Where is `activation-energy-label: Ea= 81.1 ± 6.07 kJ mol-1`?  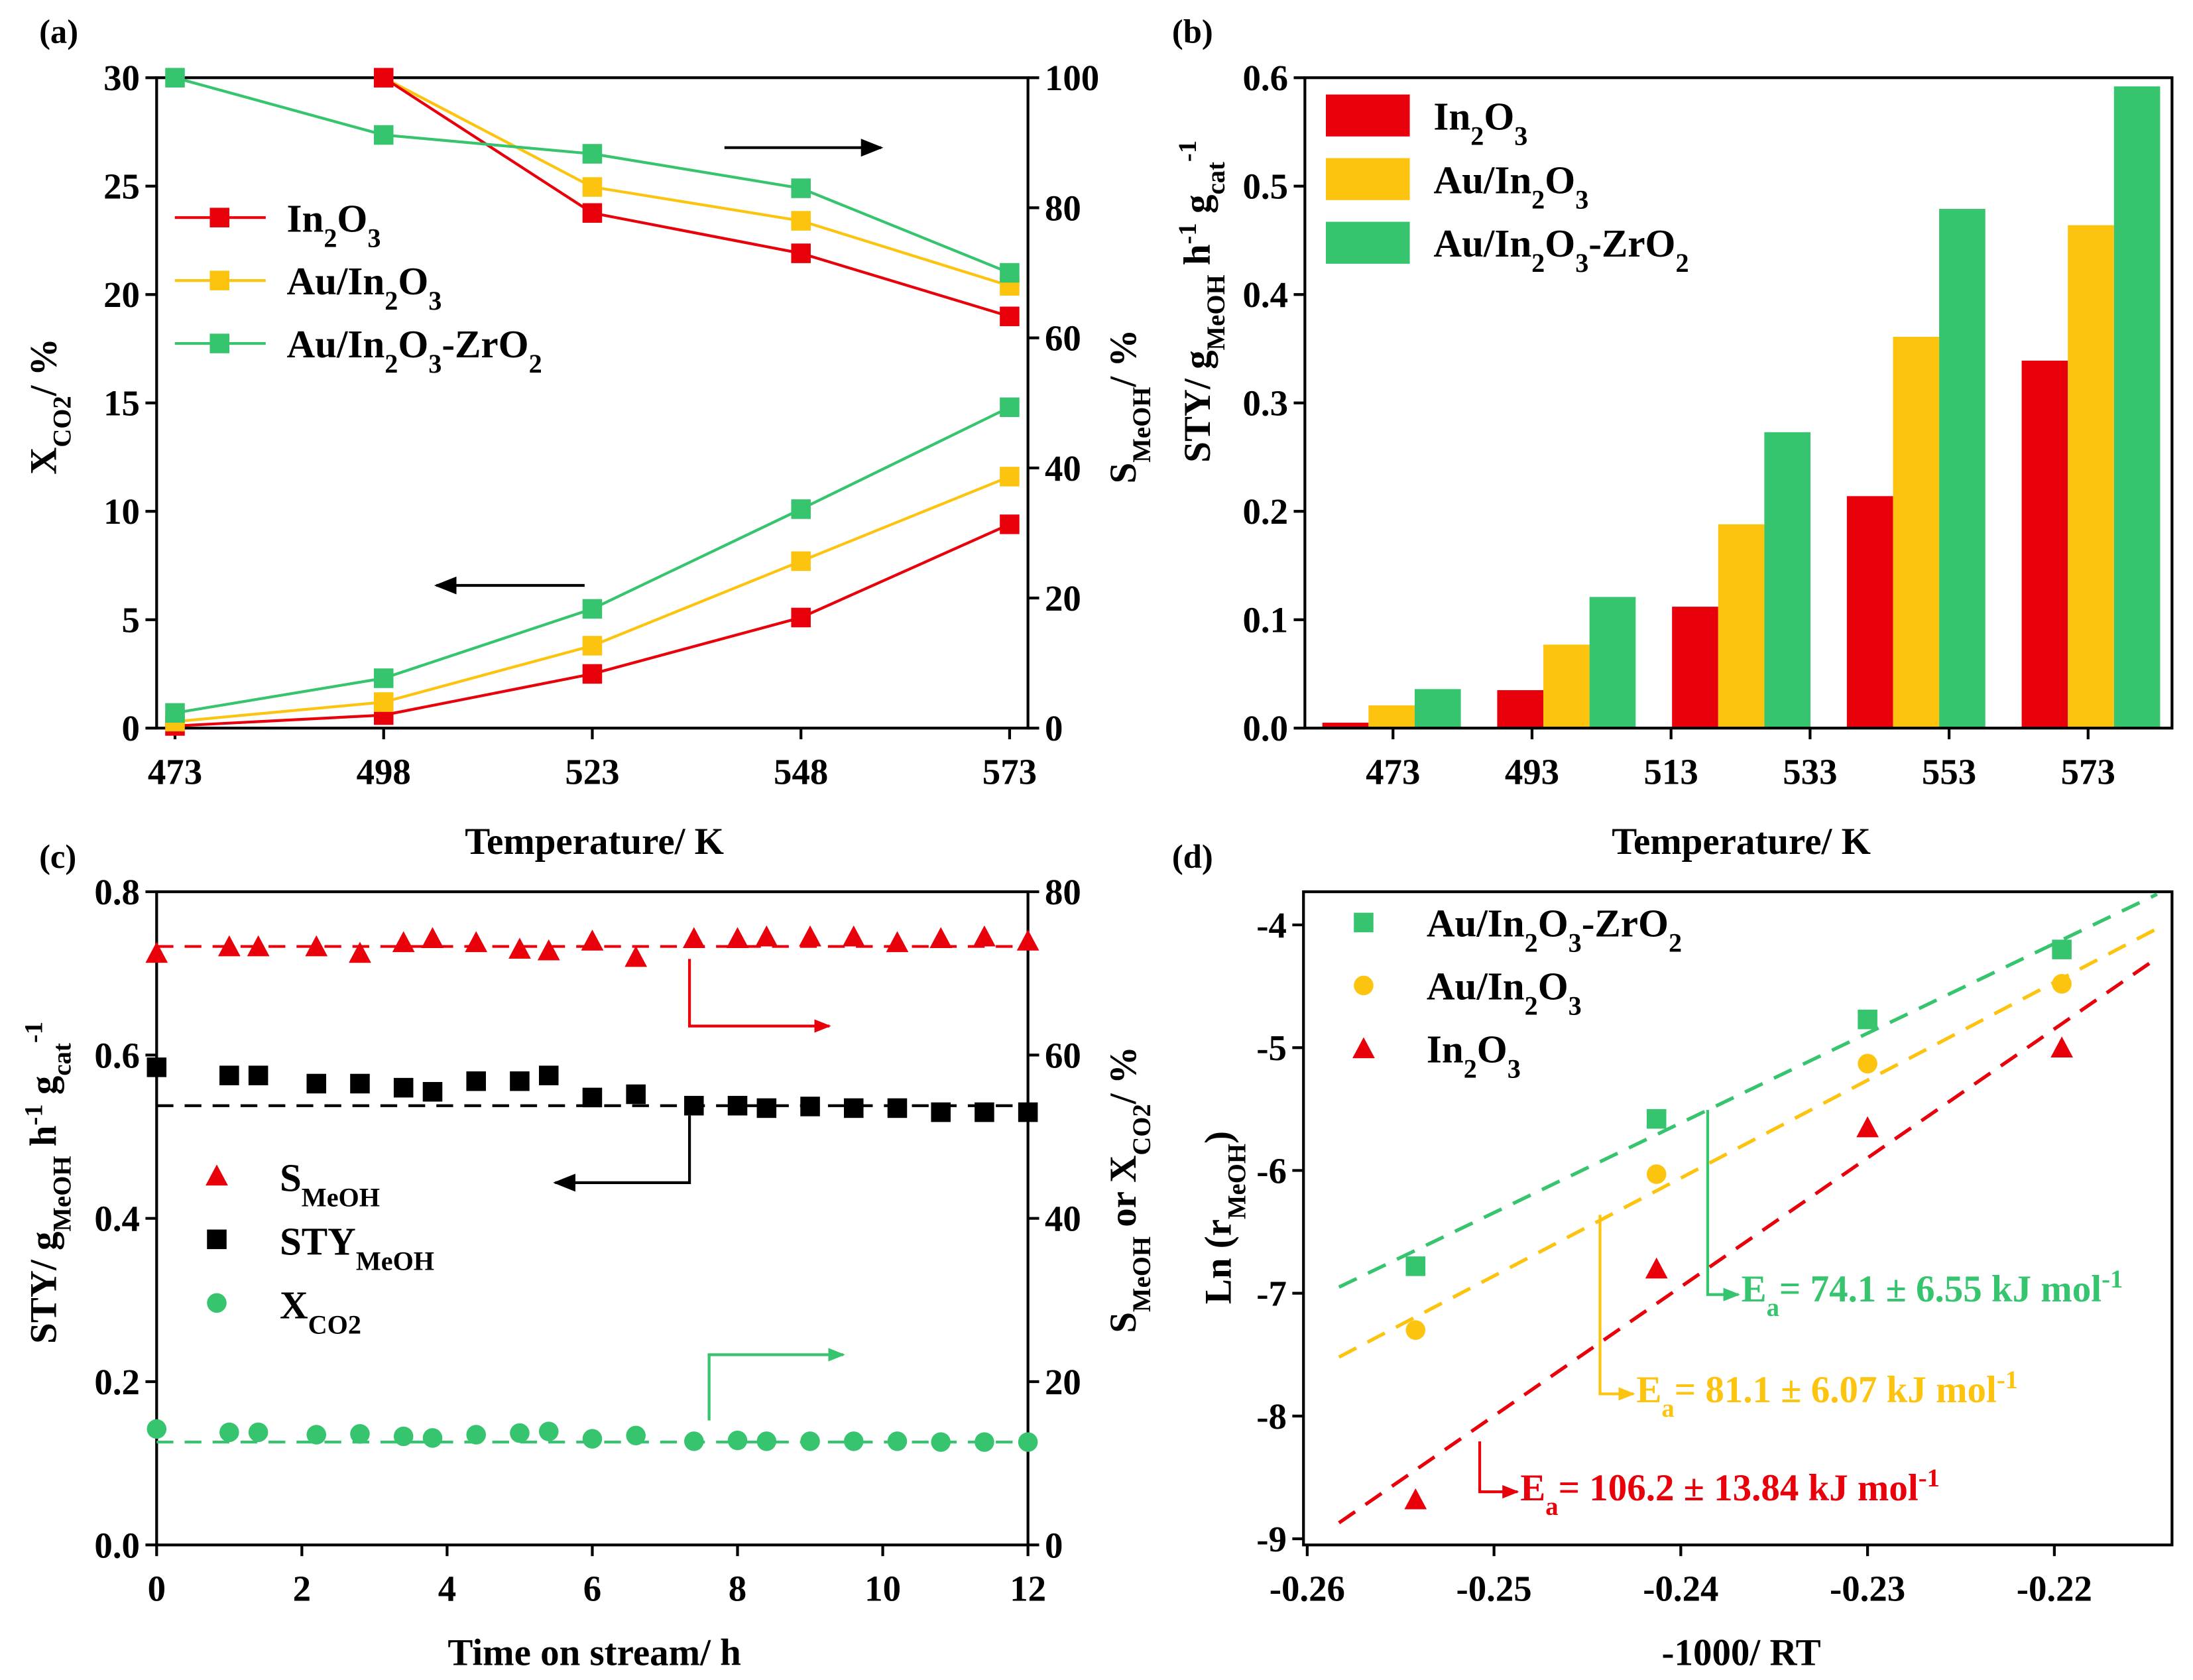 activation-energy-label: Ea= 81.1 ± 6.07 kJ mol-1 is located at coordinates (1827, 1394).